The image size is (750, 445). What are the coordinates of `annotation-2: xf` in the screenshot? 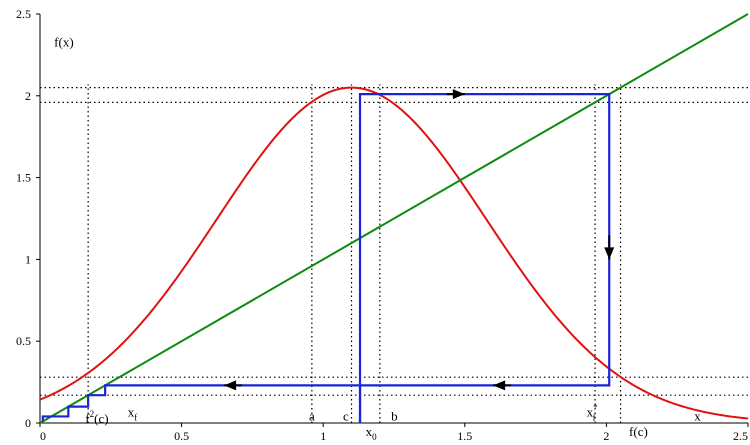 It's located at (132, 413).